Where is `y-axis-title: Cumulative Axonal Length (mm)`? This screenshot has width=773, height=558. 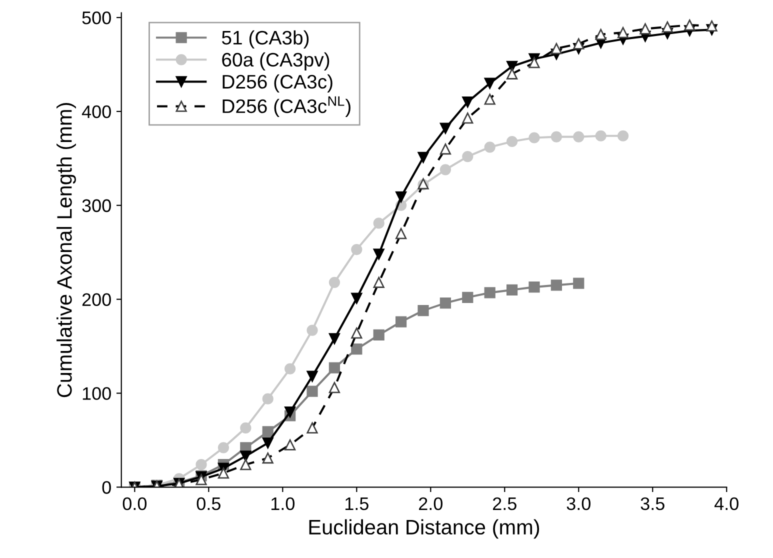 y-axis-title: Cumulative Axonal Length (mm) is located at coordinates (66, 250).